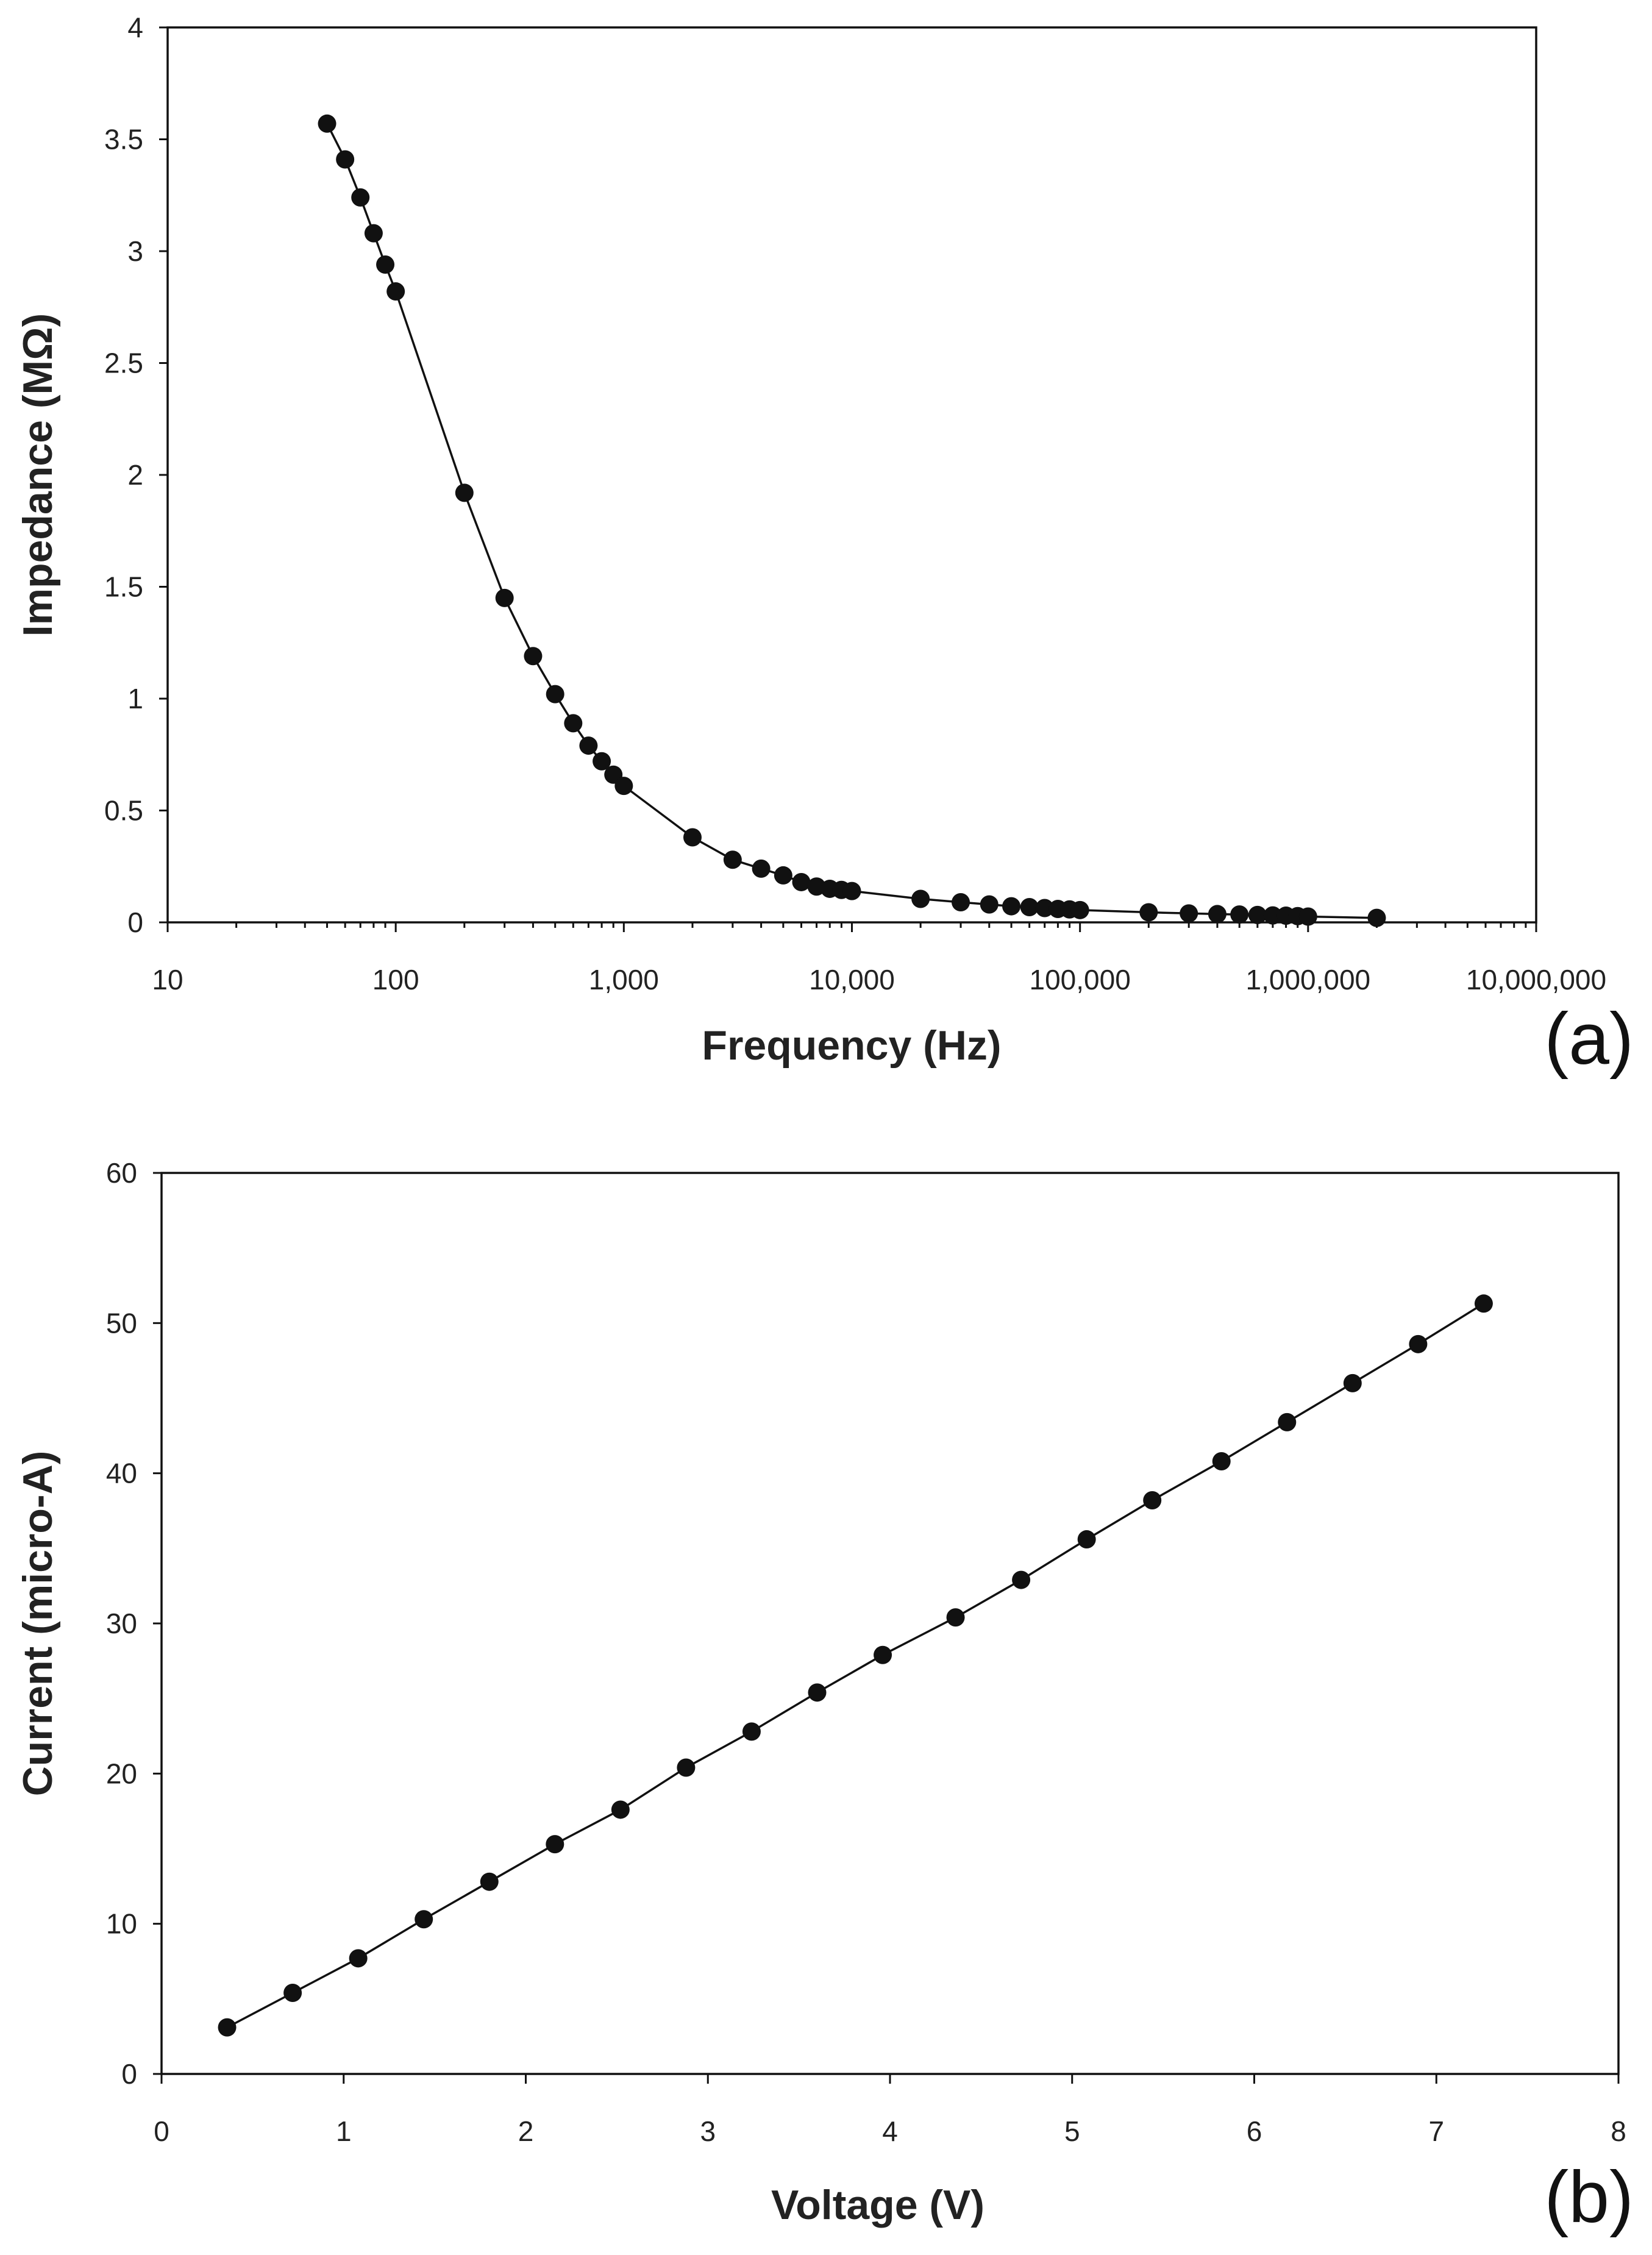  What do you see at coordinates (624, 980) in the screenshot?
I see `x-tick-label: 1,000` at bounding box center [624, 980].